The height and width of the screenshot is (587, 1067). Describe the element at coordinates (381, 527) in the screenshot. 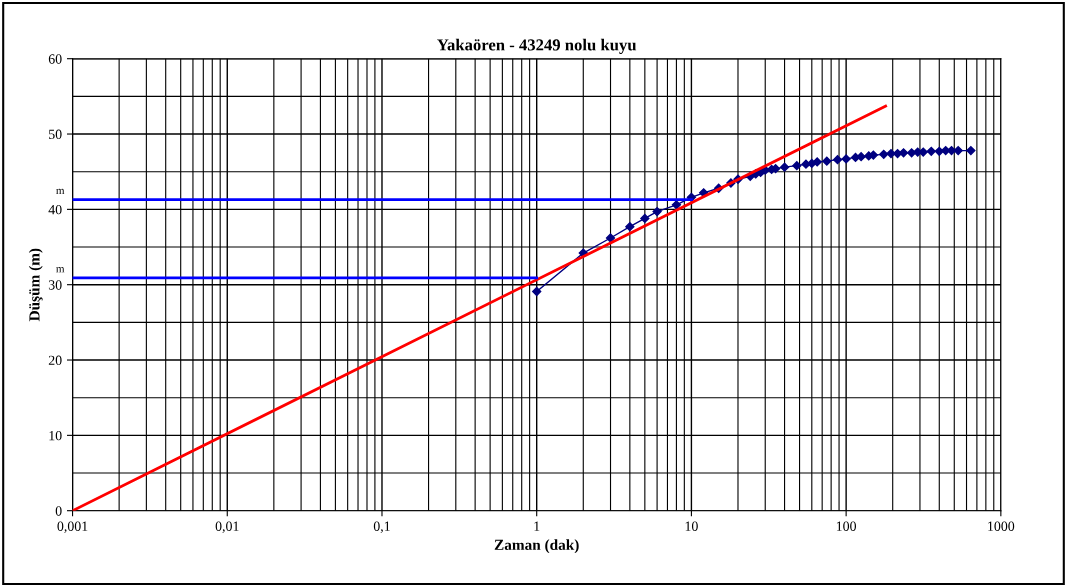

I see `x-tick-label: 0,1` at that location.